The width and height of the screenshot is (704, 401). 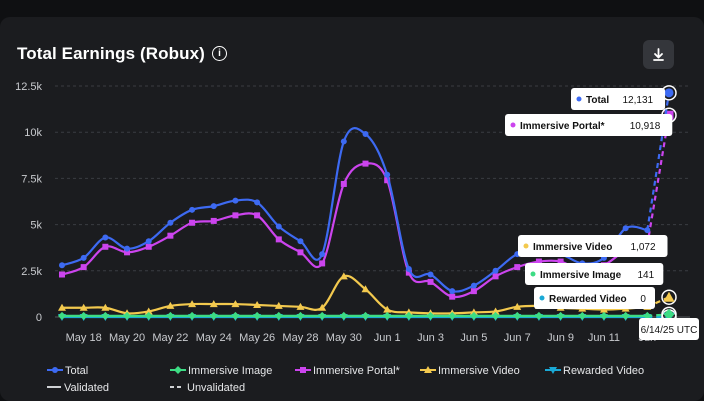 I want to click on legend-label: Immersive Portal*, so click(x=357, y=371).